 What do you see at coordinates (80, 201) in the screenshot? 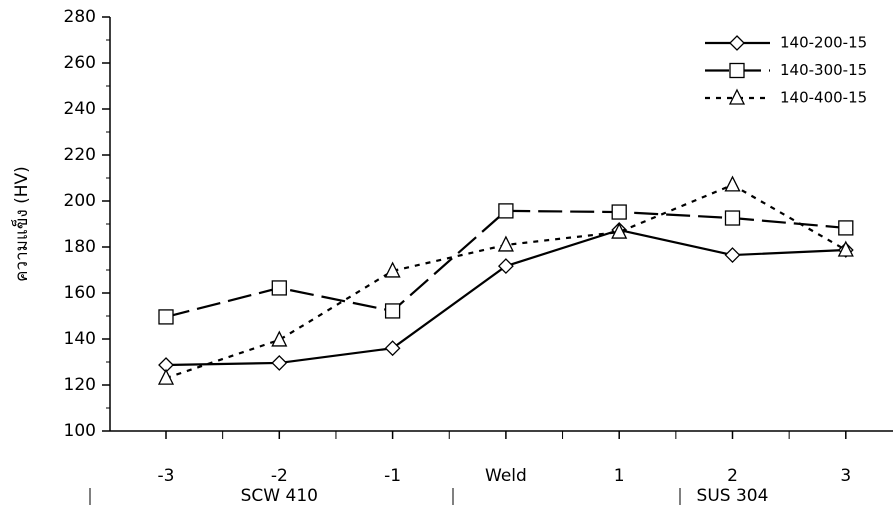
I see `y-tick-label: 200` at bounding box center [80, 201].